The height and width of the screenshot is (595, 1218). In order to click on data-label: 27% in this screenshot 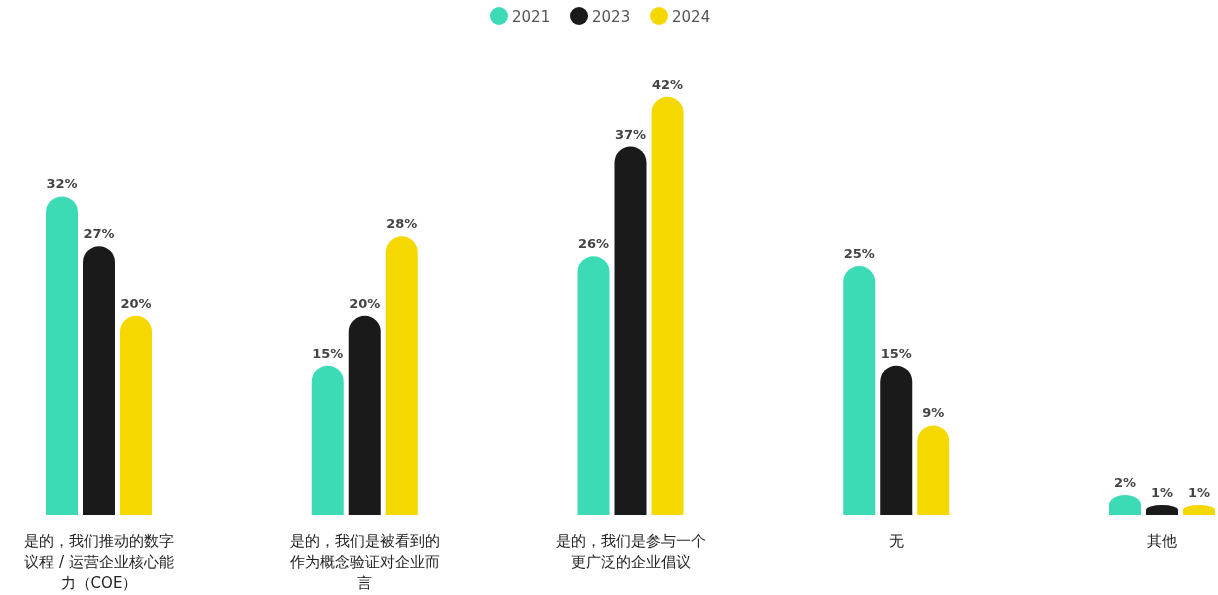, I will do `click(99, 234)`.